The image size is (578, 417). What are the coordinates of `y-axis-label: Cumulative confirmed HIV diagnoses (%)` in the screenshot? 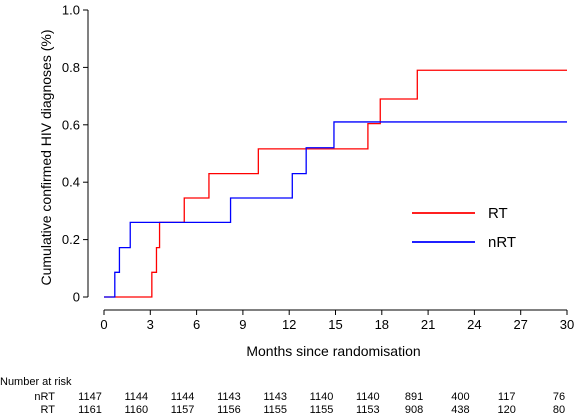 It's located at (46, 158).